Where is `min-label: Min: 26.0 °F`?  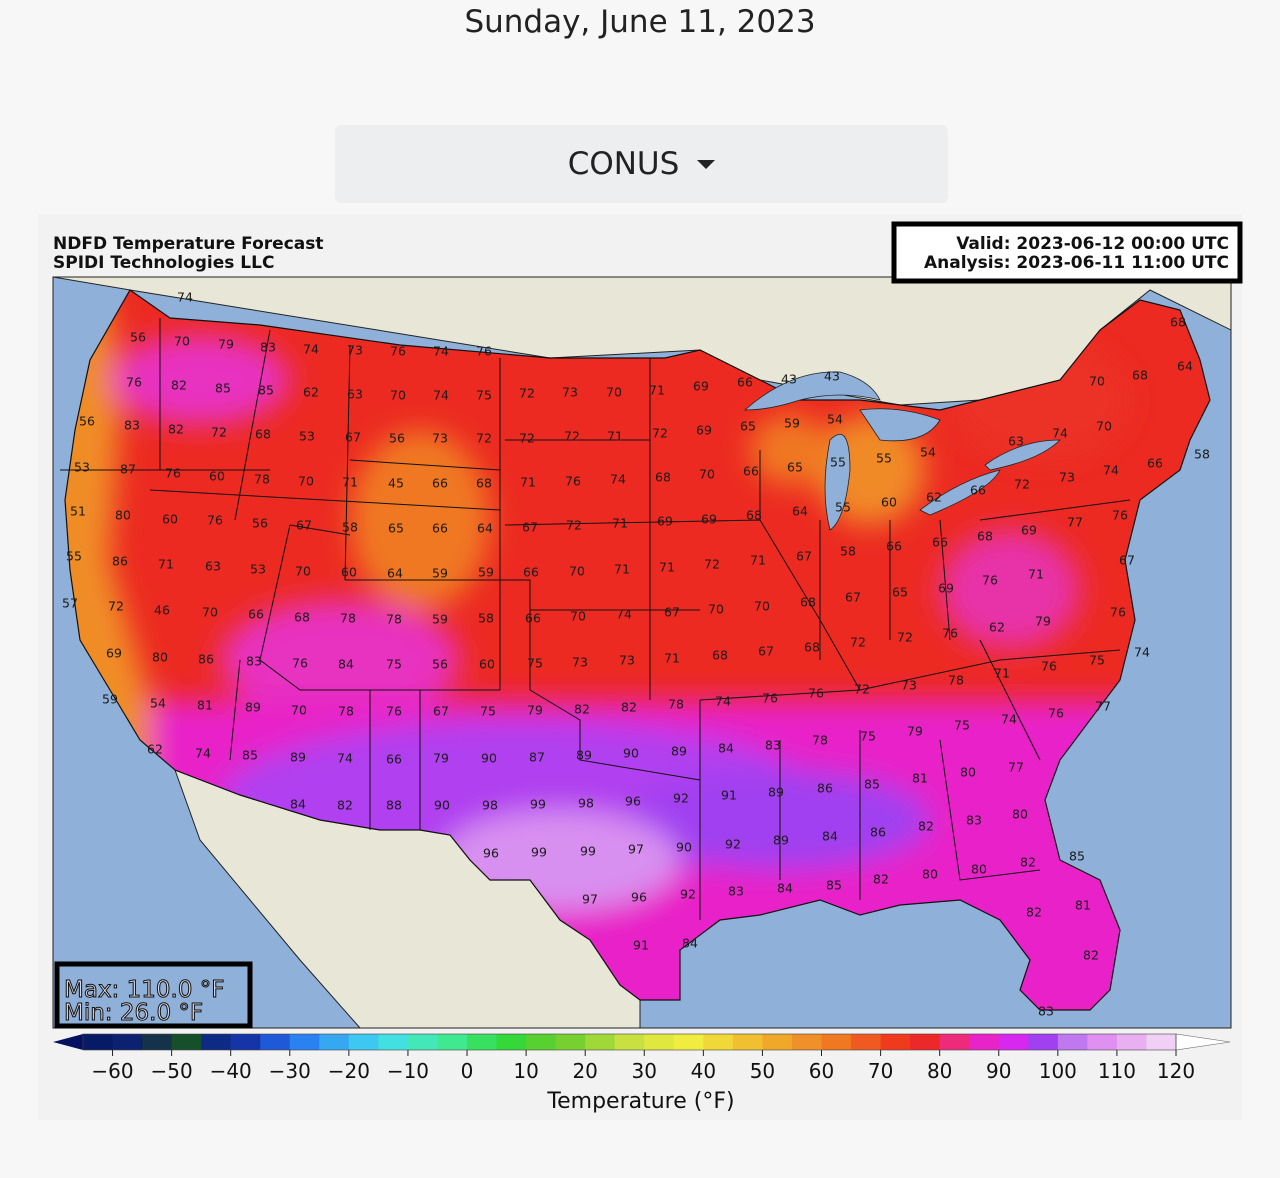 min-label: Min: 26.0 °F is located at coordinates (133, 1013).